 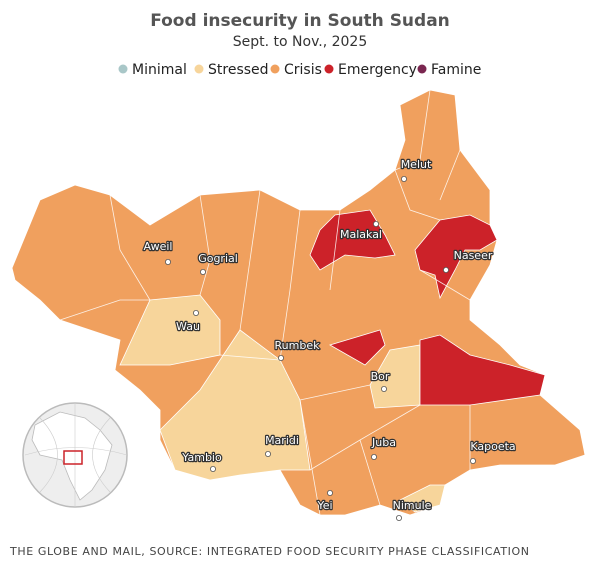 What do you see at coordinates (201, 457) in the screenshot?
I see `city-label: Yambio` at bounding box center [201, 457].